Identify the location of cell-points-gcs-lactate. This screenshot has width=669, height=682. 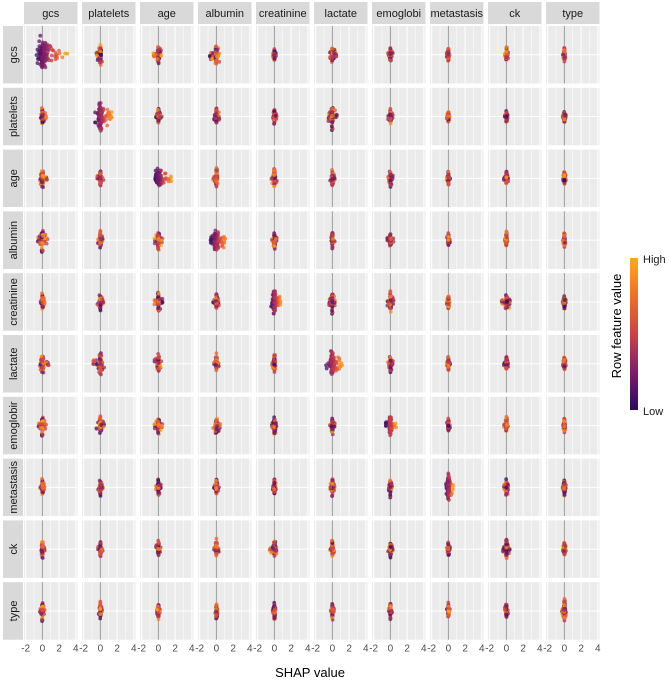
(333, 55).